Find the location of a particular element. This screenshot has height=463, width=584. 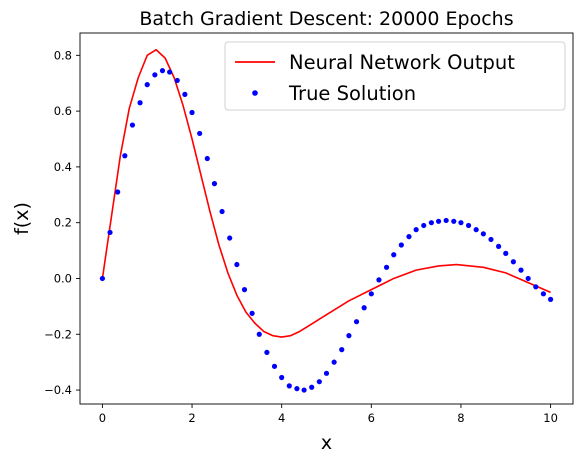

legend-swatch-true-solution is located at coordinates (255, 93).